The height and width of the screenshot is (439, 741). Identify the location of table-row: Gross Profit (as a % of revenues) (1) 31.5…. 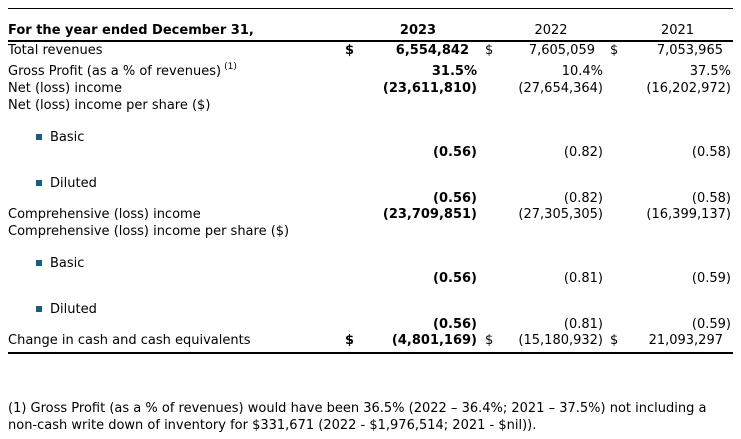
(370, 69).